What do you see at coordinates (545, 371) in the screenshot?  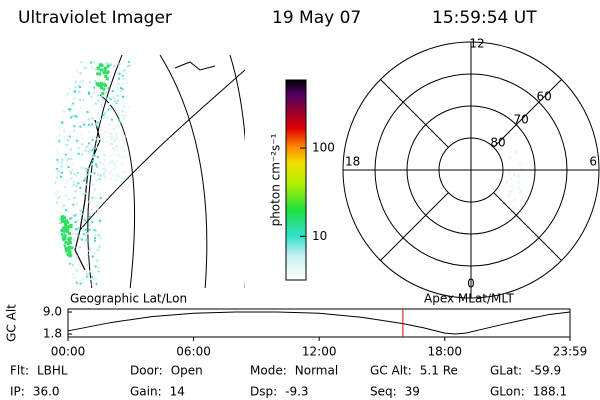 I see `info-value: -59.9` at bounding box center [545, 371].